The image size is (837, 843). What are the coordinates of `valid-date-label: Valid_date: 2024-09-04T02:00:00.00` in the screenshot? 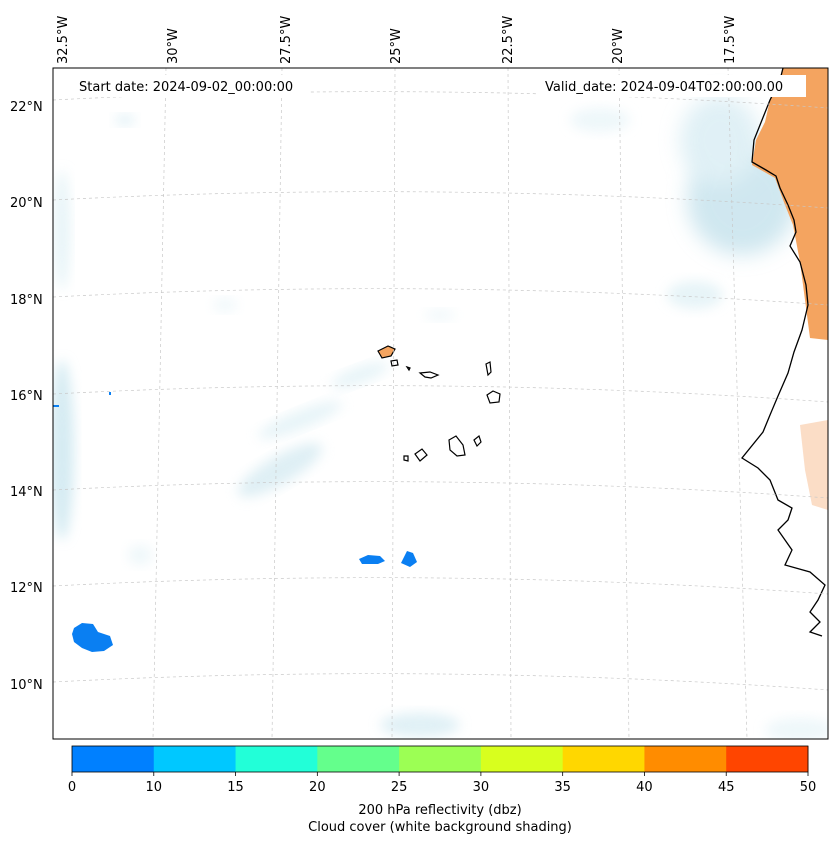 It's located at (664, 87).